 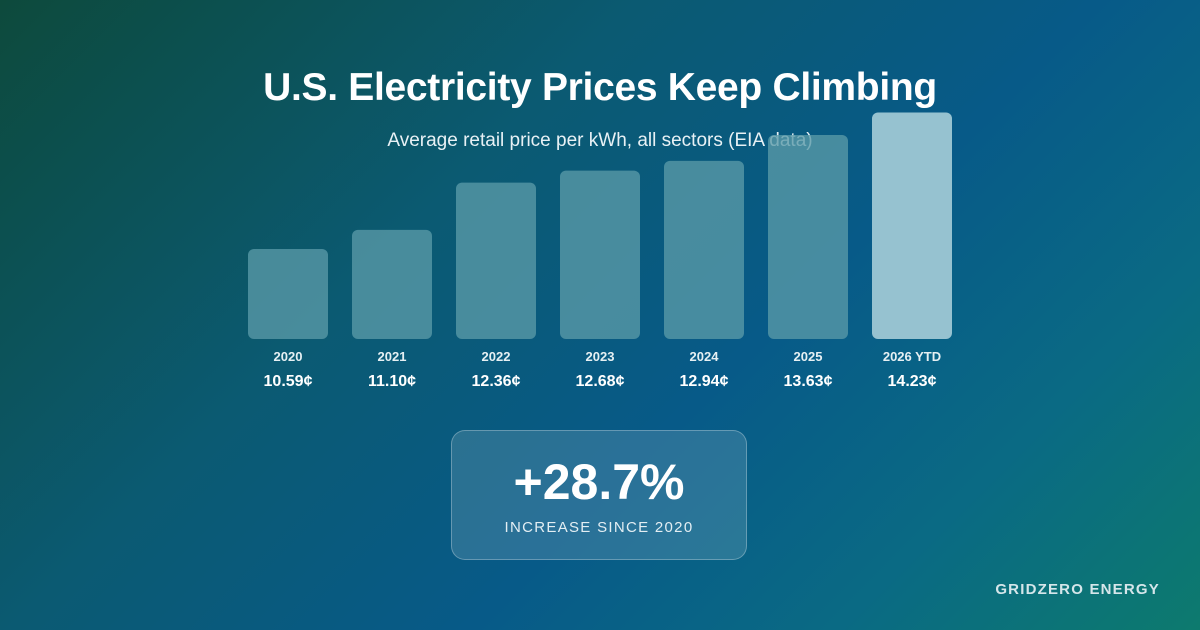 What do you see at coordinates (496, 260) in the screenshot?
I see `bar-2022` at bounding box center [496, 260].